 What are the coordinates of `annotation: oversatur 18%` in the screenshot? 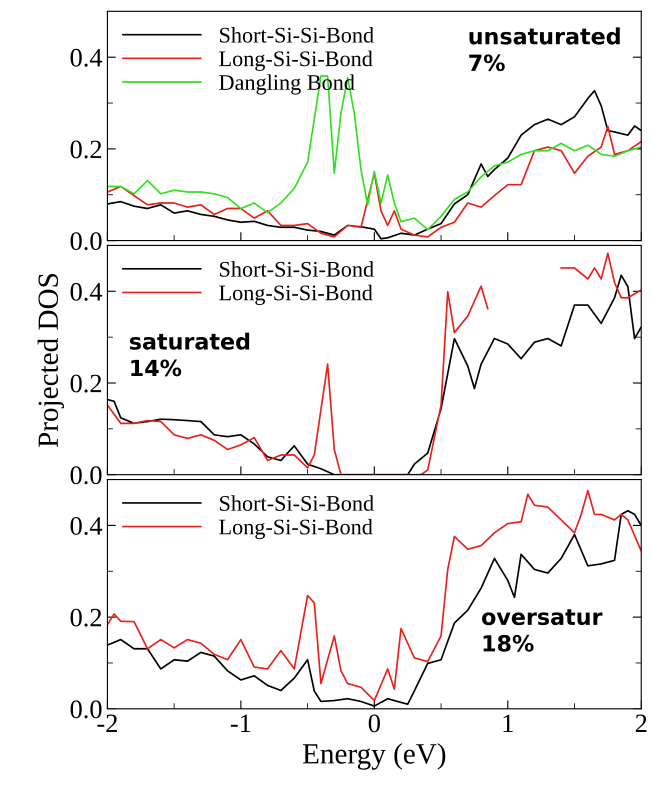 It's located at (542, 630).